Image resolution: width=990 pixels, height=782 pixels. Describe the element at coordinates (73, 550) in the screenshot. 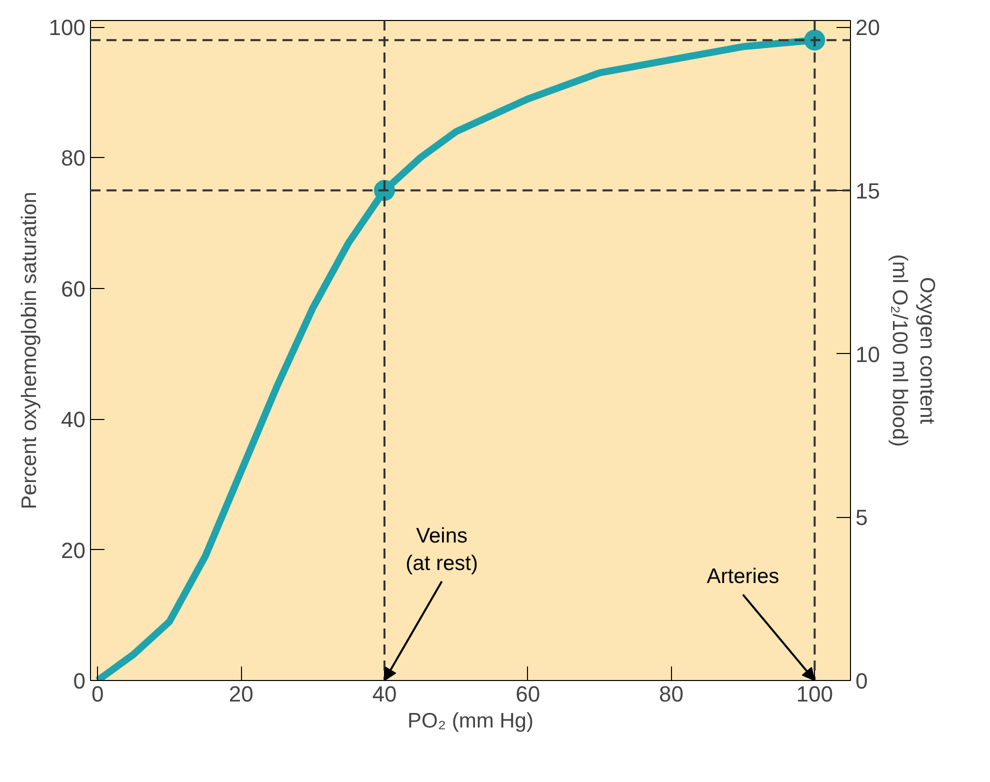

I see `y-tick-label: 20` at that location.